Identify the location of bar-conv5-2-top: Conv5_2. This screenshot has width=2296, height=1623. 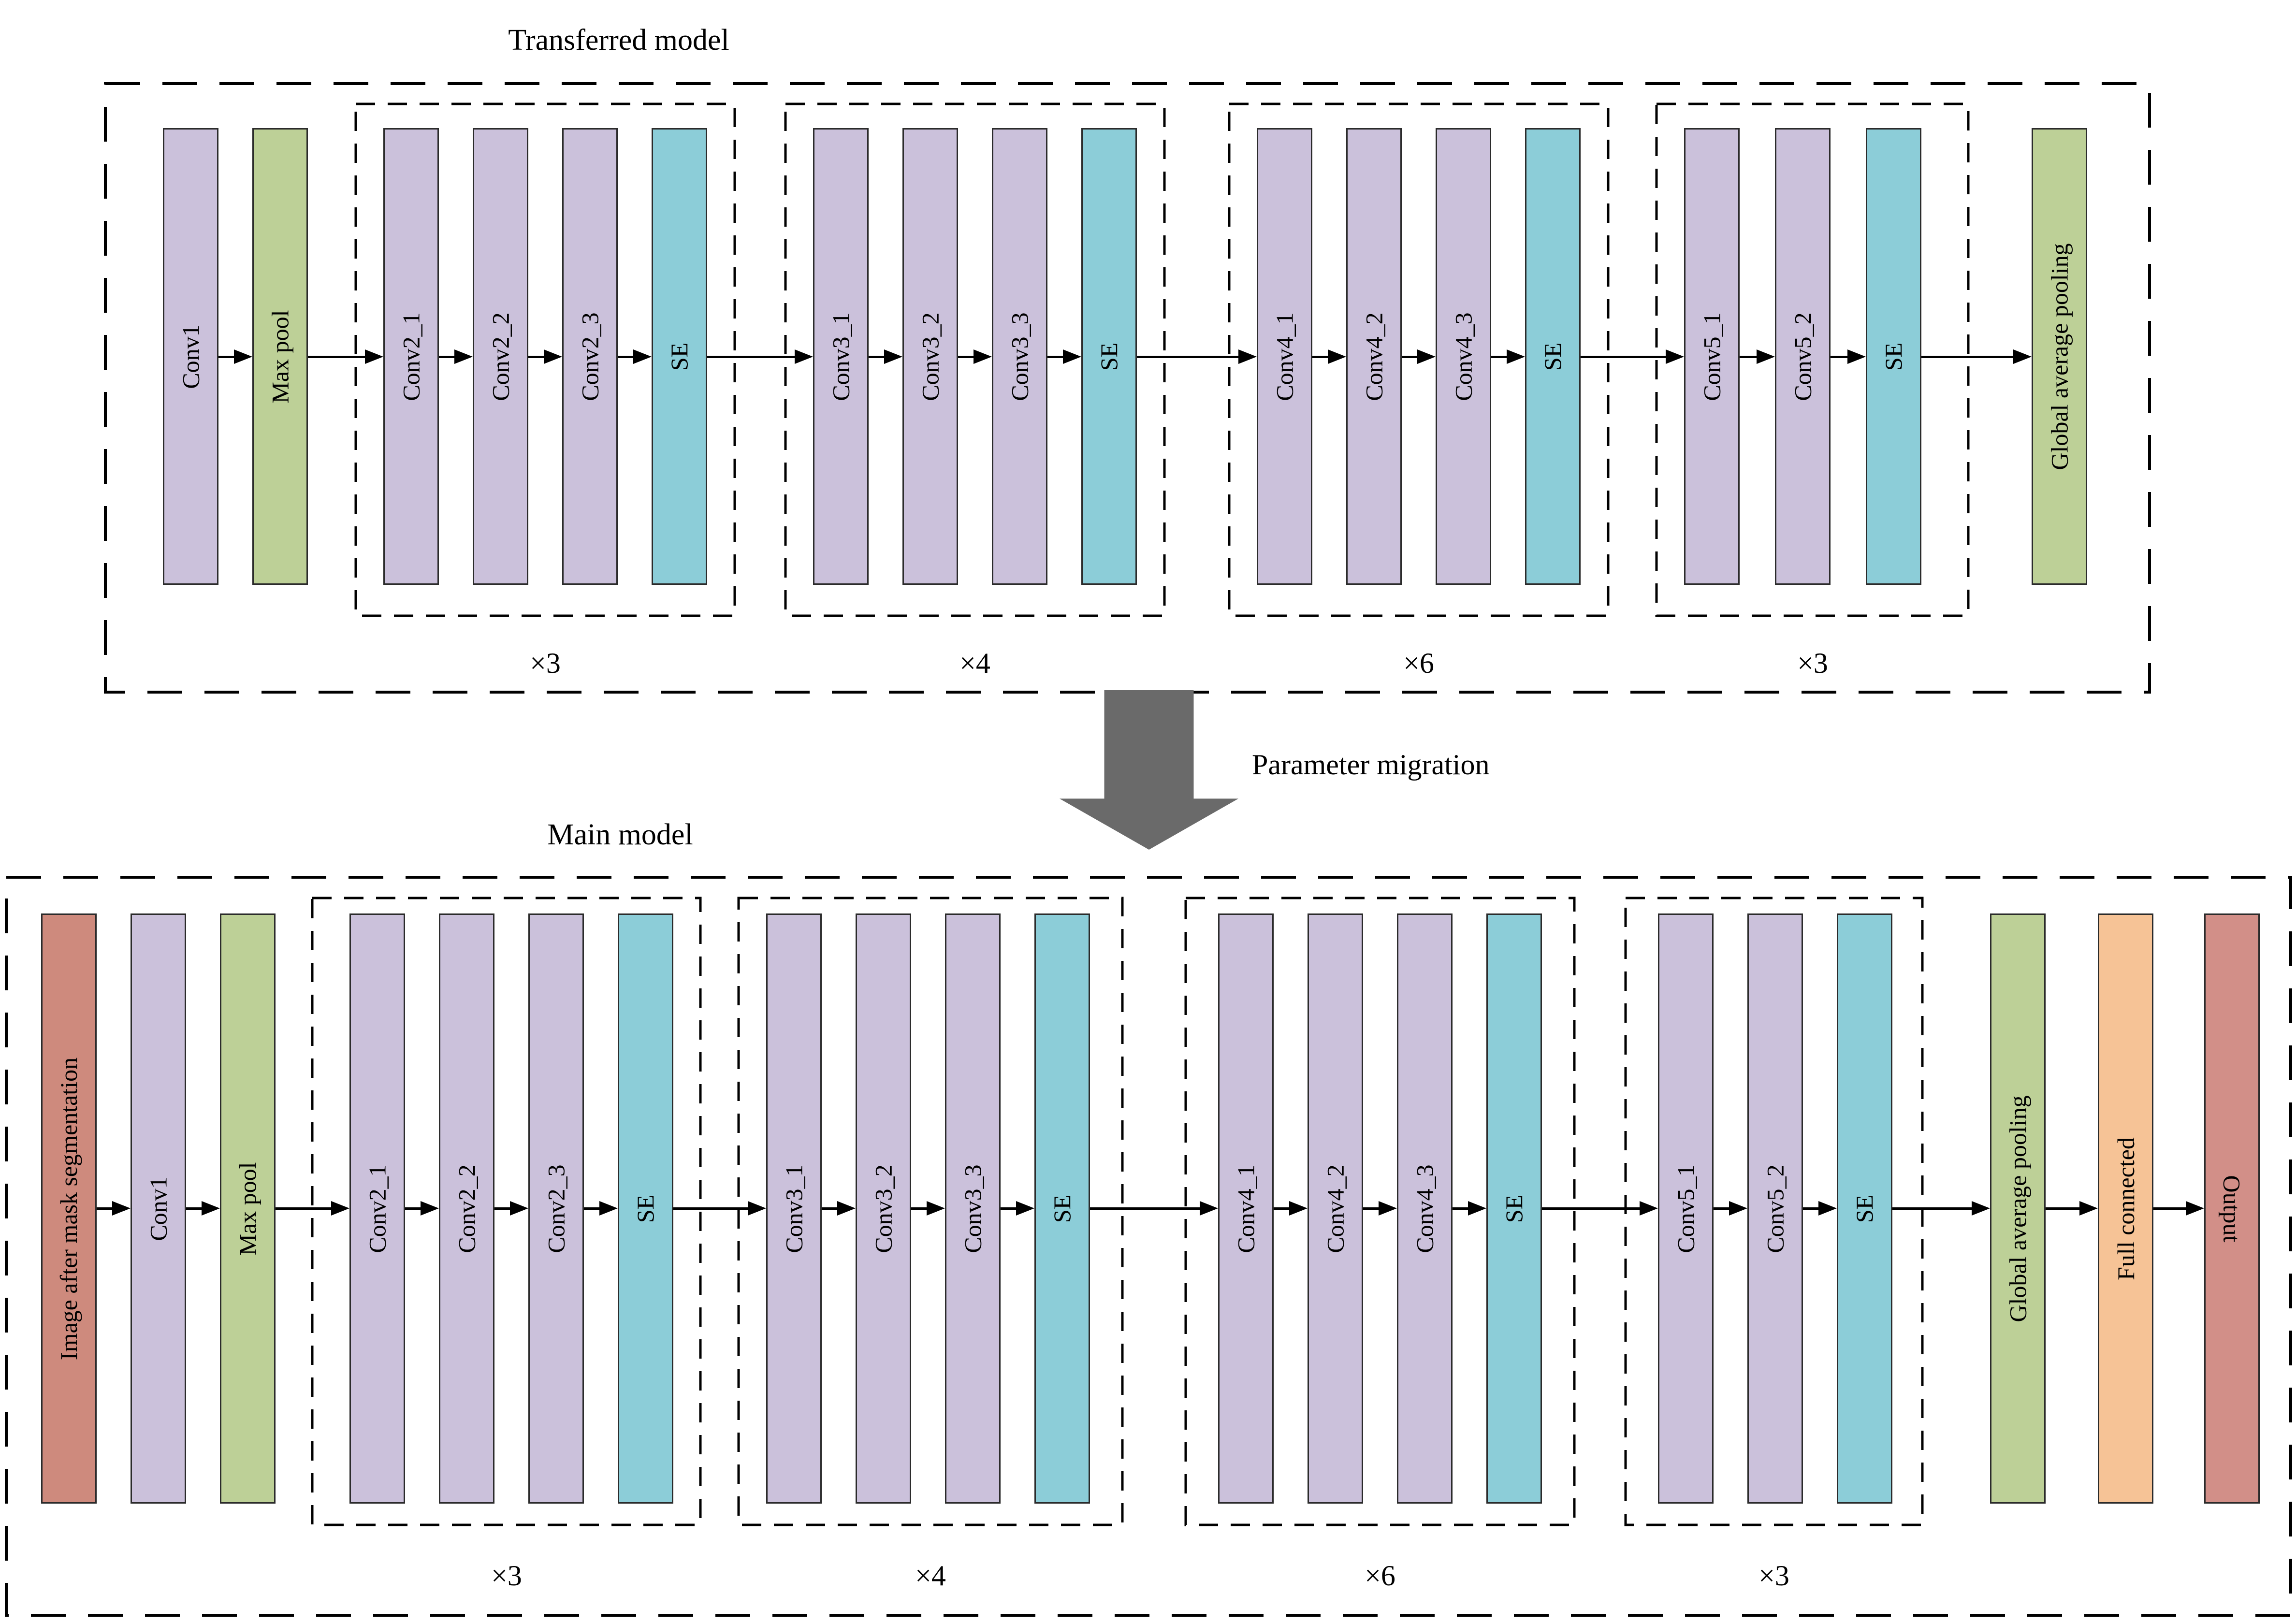
(1803, 357).